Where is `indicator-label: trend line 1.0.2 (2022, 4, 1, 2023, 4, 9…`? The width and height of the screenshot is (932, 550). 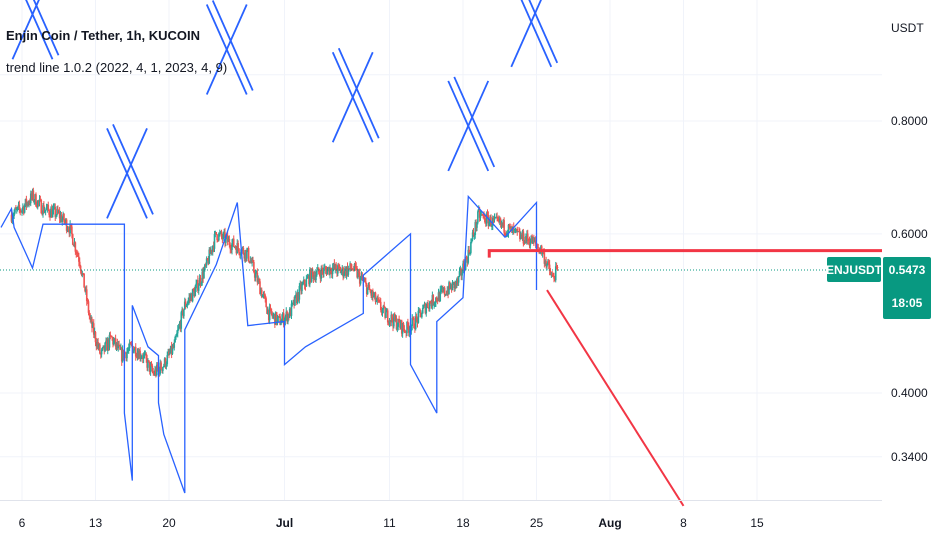
indicator-label: trend line 1.0.2 (2022, 4, 1, 2023, 4, 9… is located at coordinates (116, 67).